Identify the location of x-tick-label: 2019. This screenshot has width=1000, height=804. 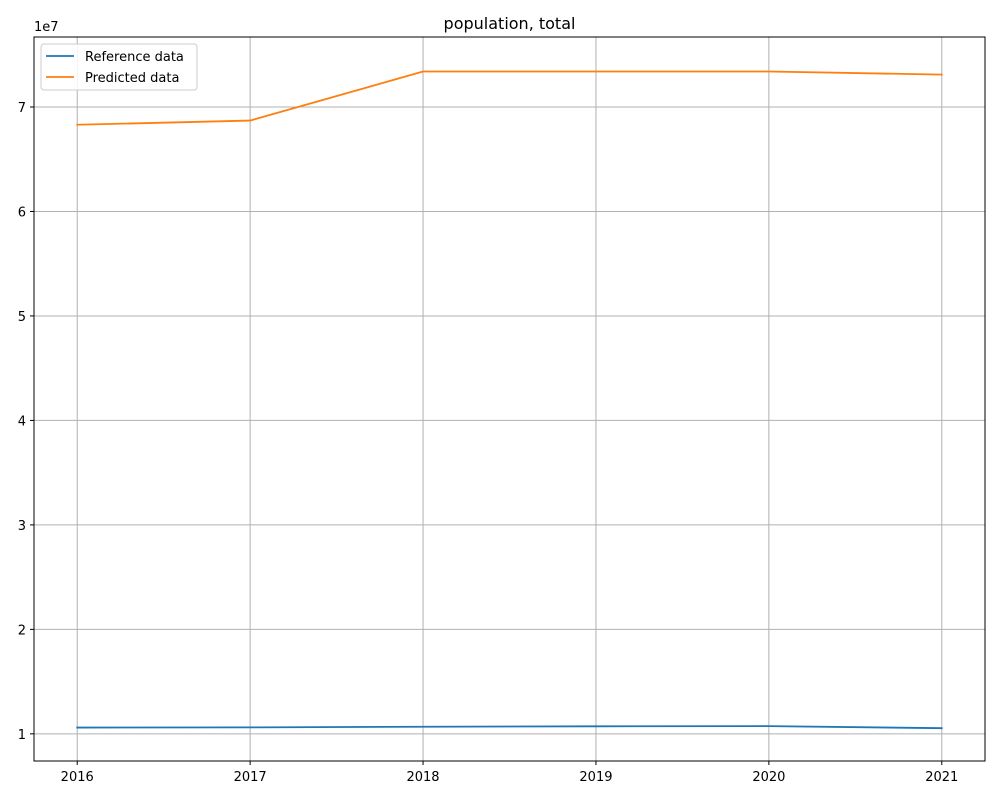
(595, 777).